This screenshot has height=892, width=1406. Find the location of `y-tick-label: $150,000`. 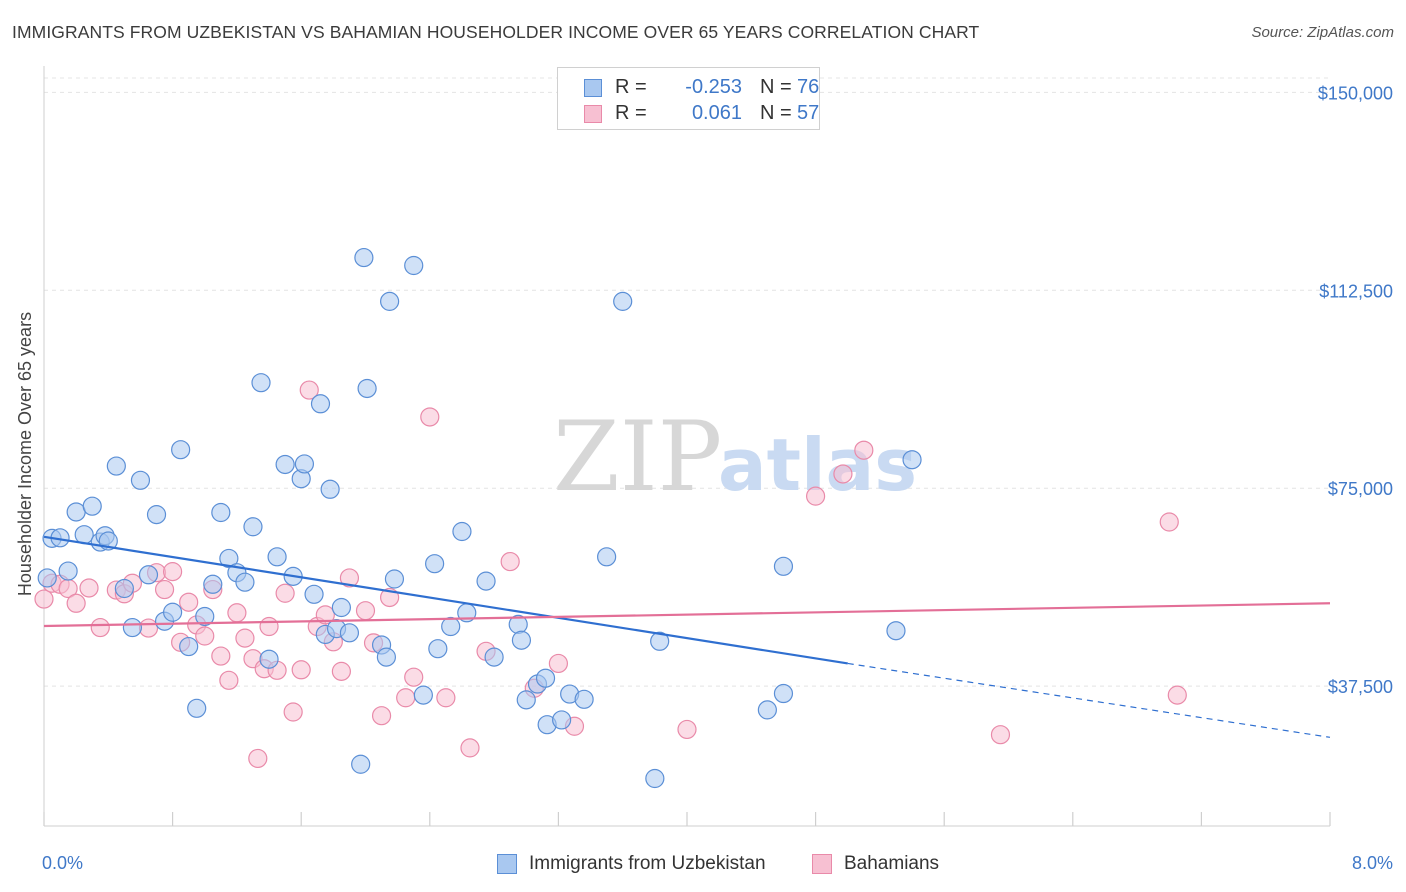

y-tick-label: $150,000 is located at coordinates (1355, 93).